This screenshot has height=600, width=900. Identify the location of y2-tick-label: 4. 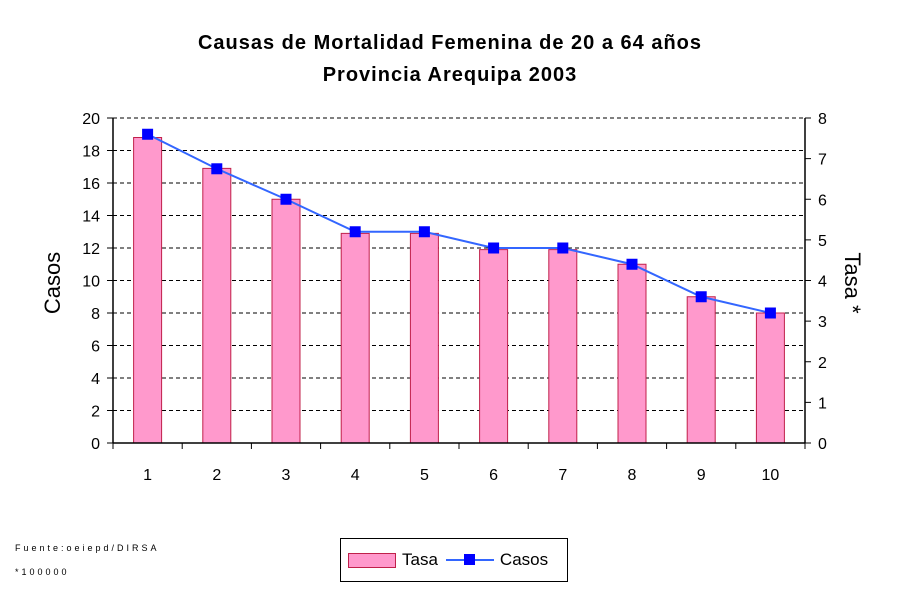
(822, 282).